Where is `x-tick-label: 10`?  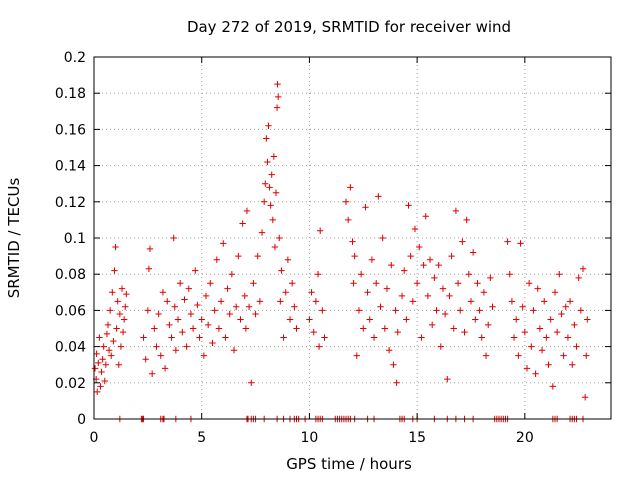 x-tick-label: 10 is located at coordinates (310, 438).